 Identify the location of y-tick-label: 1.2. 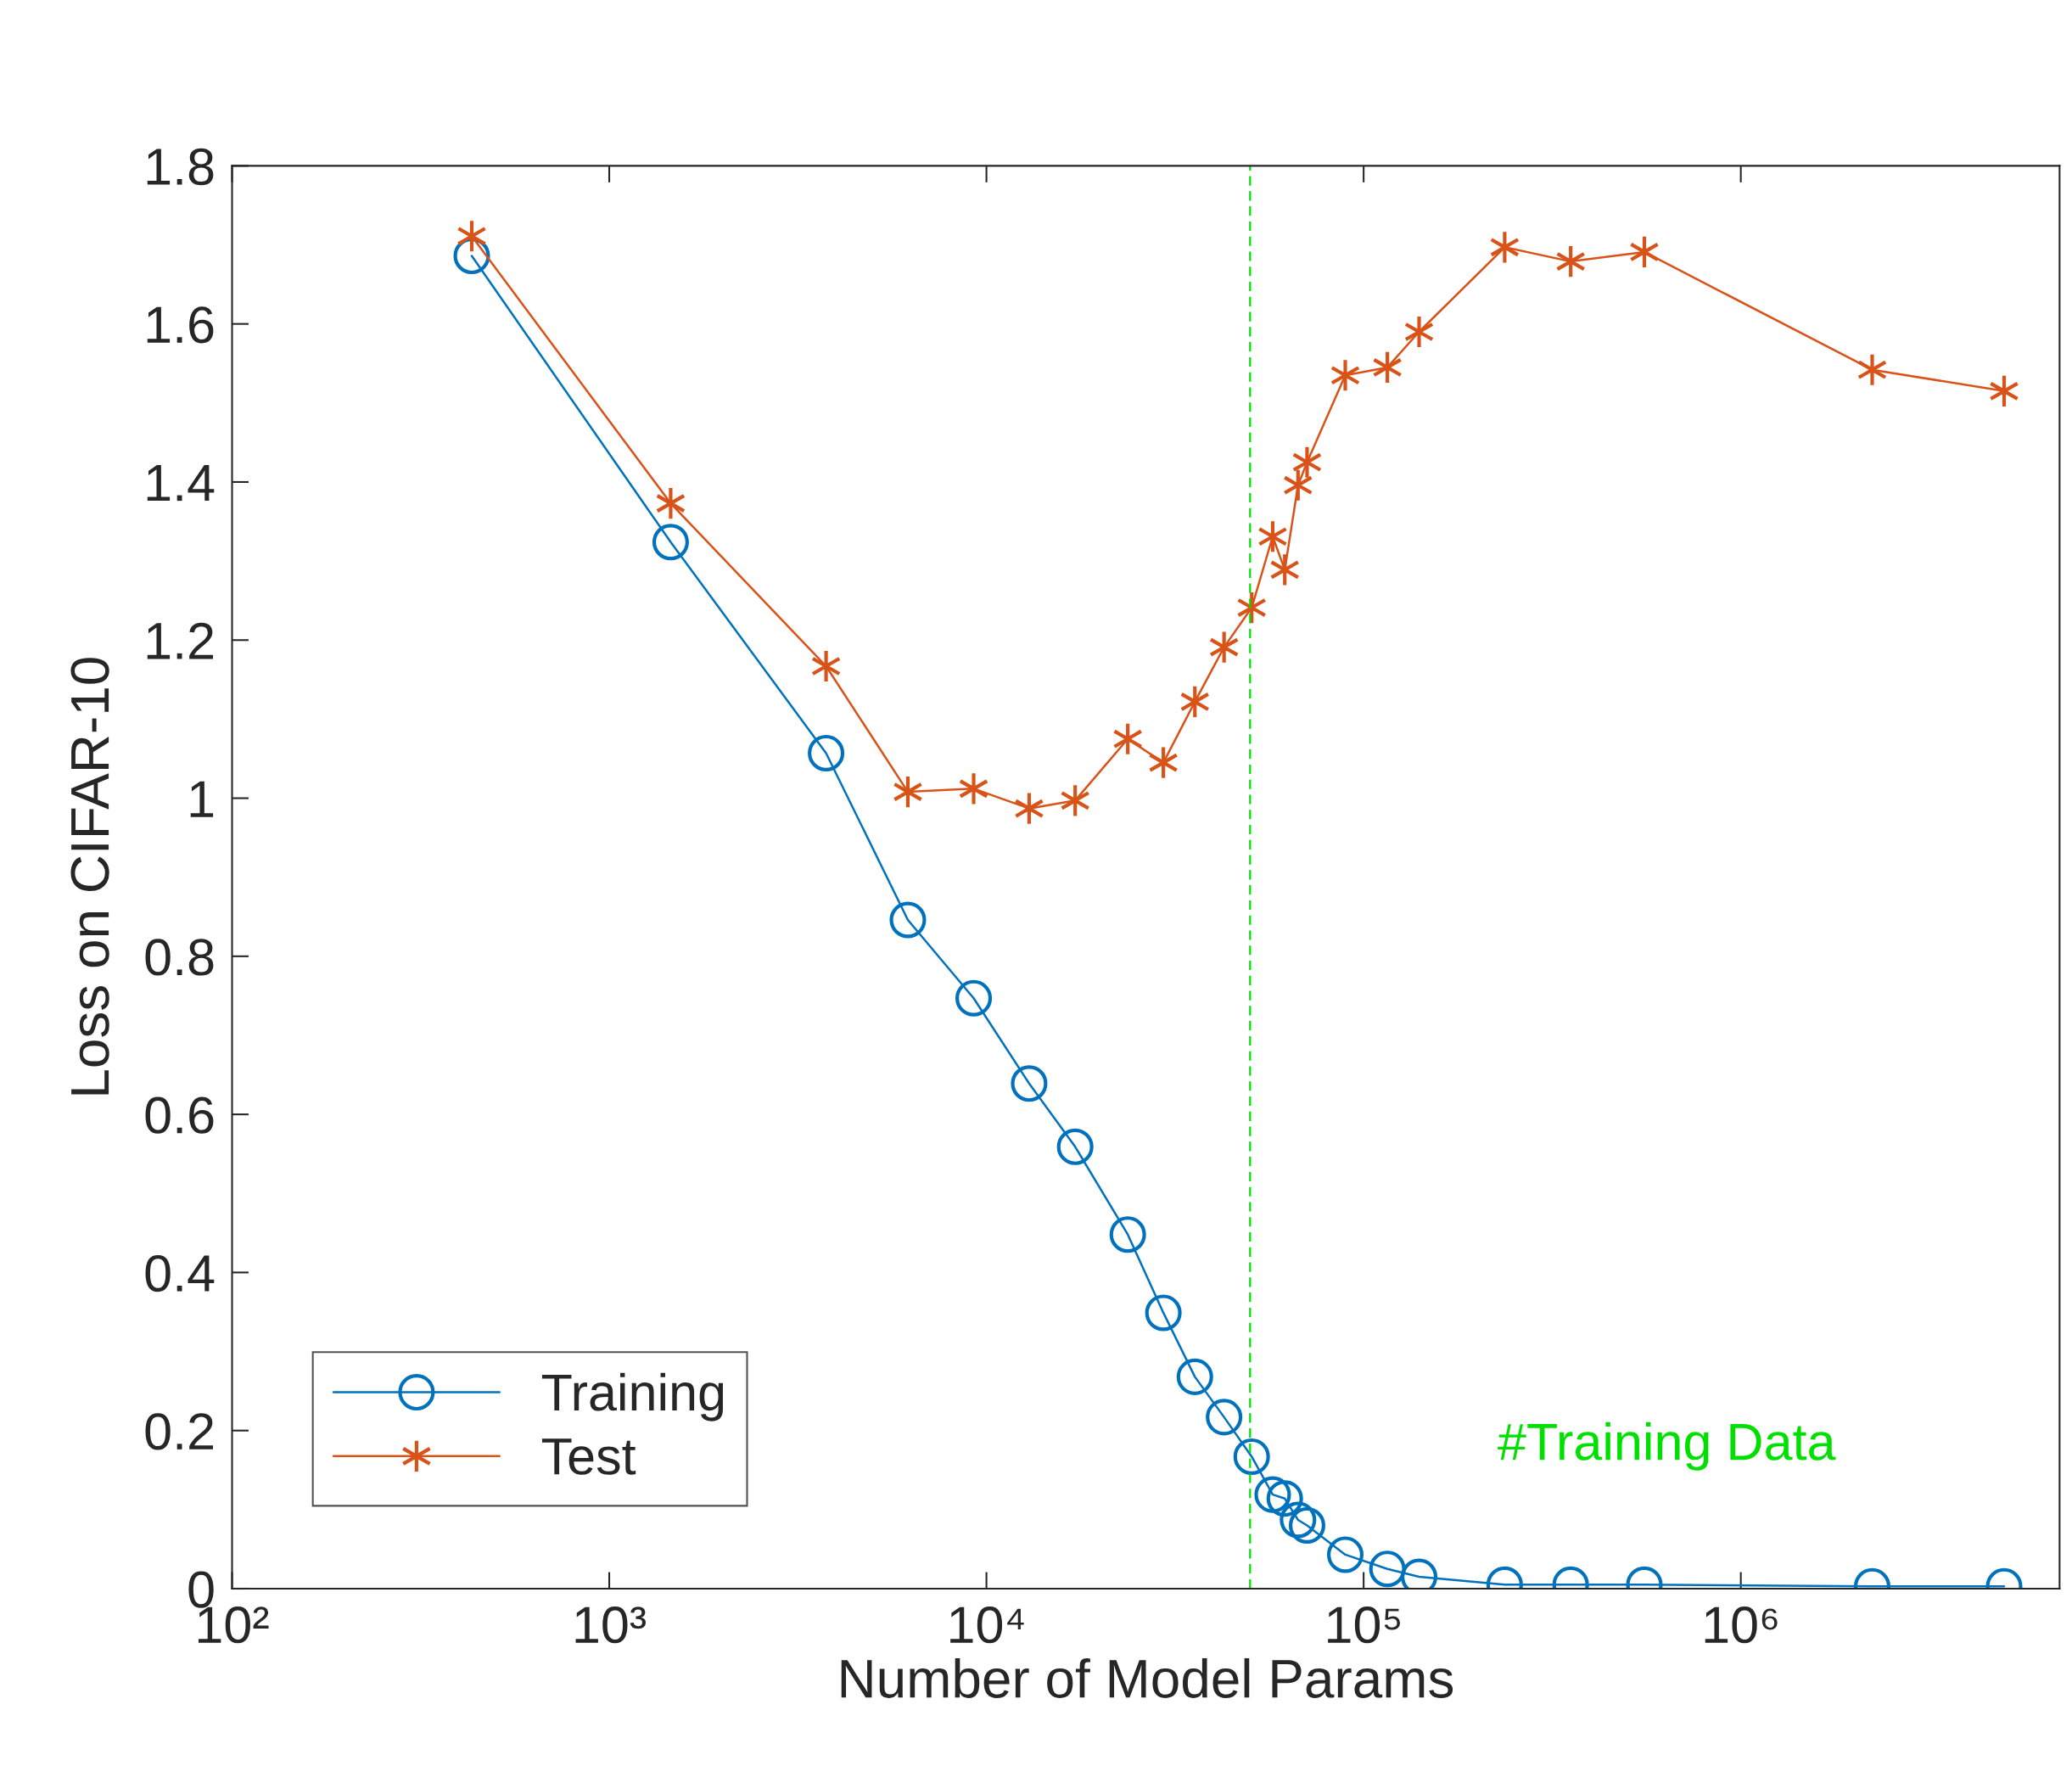
(180, 640).